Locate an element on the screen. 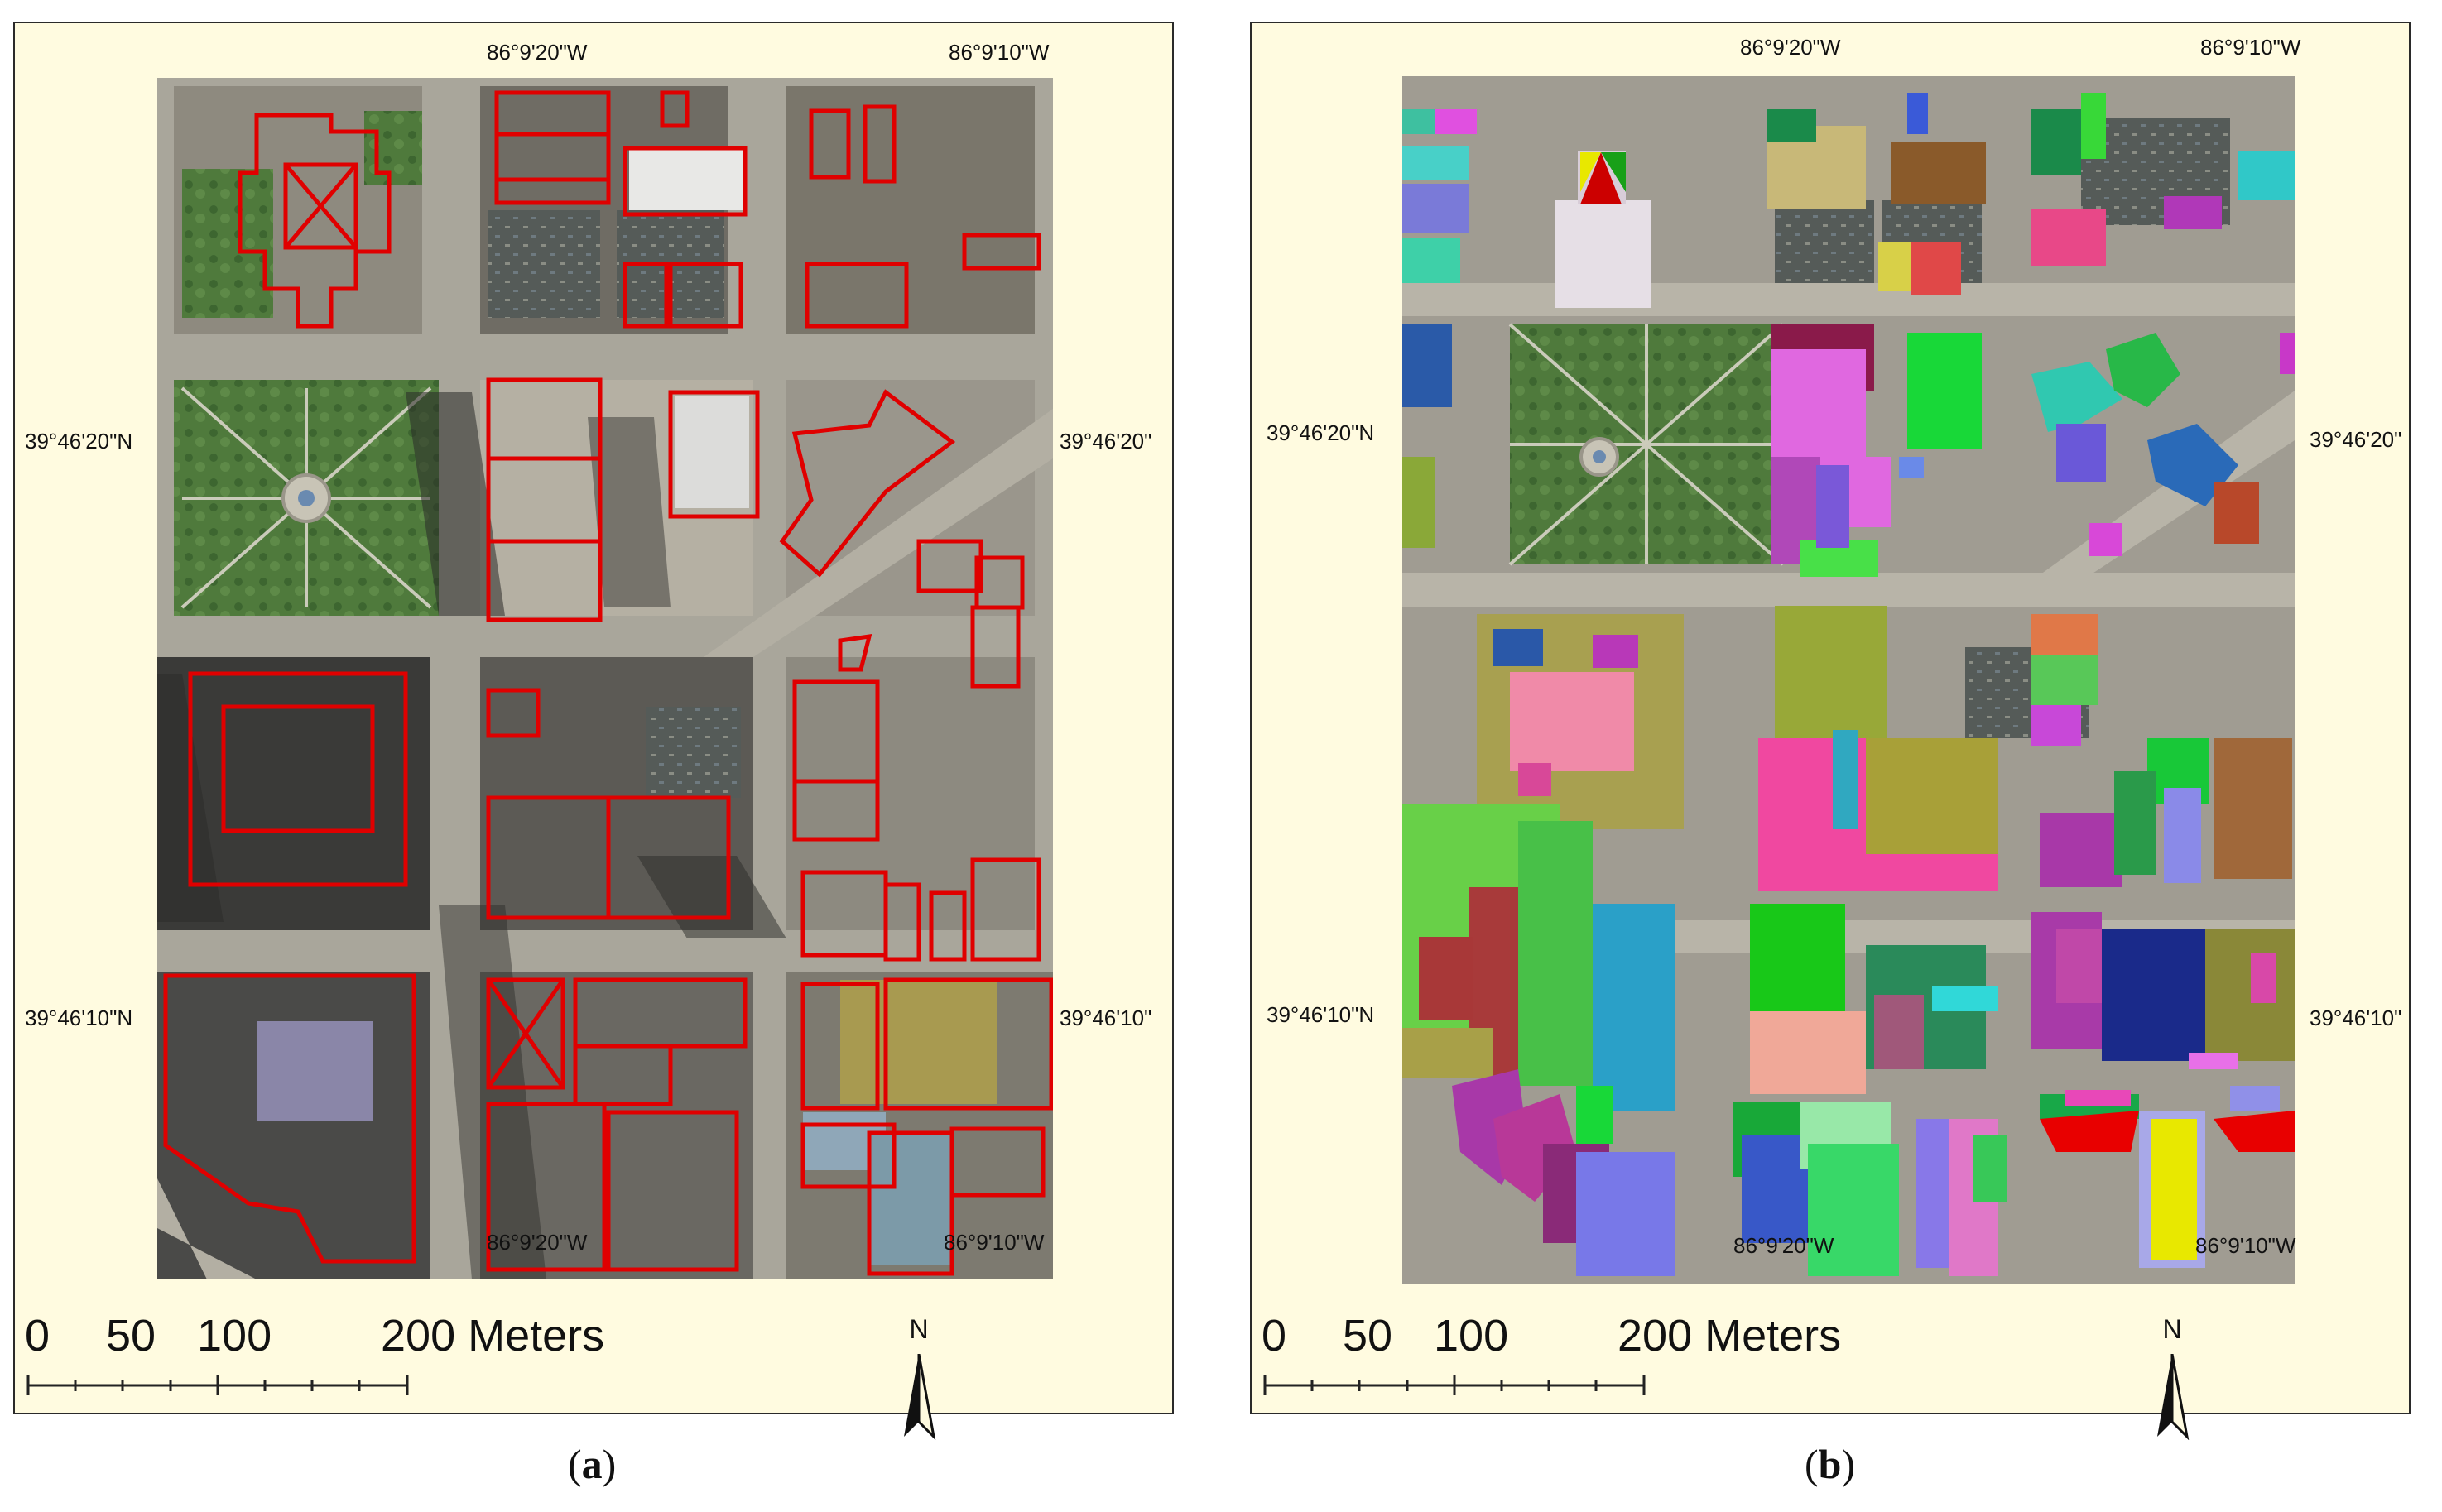 The width and height of the screenshot is (2442, 1512). caption-b-letter: b is located at coordinates (1830, 1464).